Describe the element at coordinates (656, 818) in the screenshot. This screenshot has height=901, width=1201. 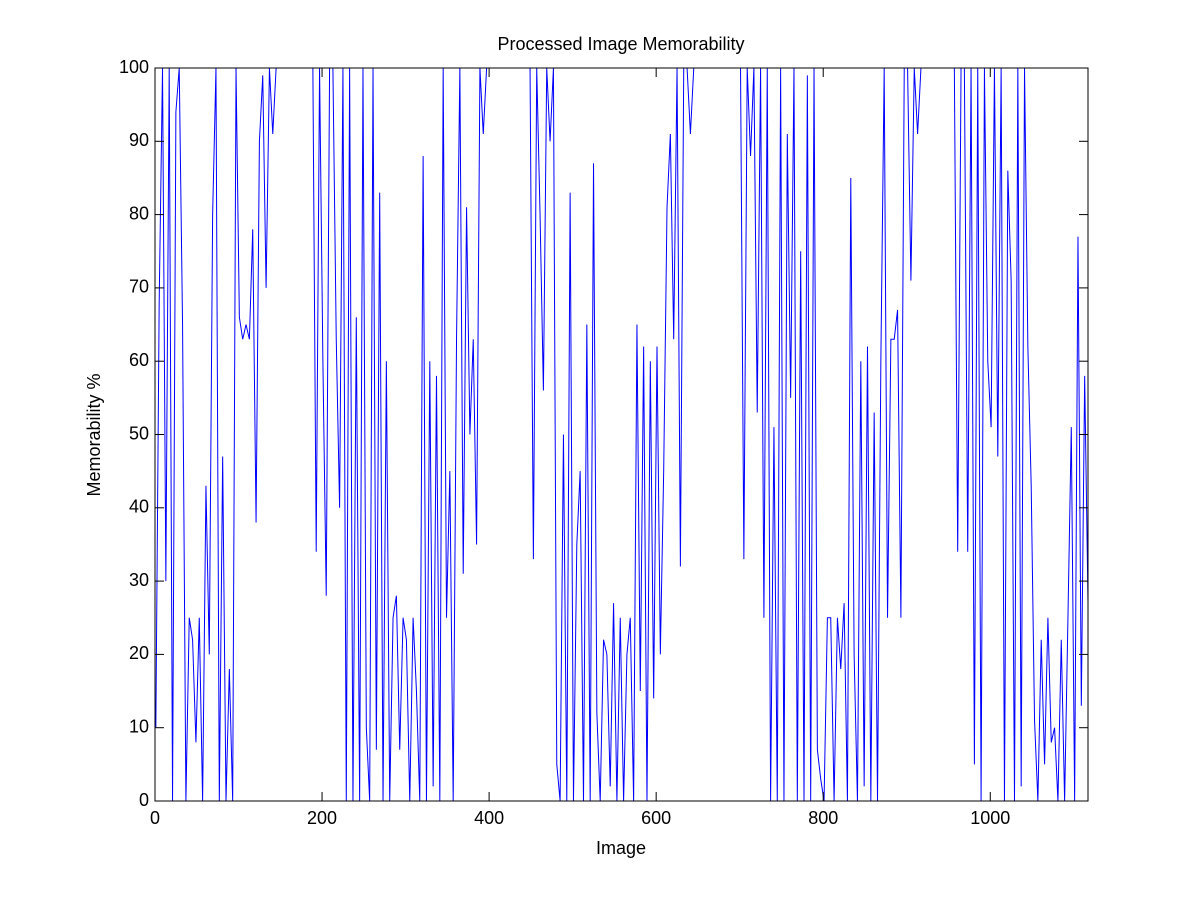
I see `x-tick-label: 600` at that location.